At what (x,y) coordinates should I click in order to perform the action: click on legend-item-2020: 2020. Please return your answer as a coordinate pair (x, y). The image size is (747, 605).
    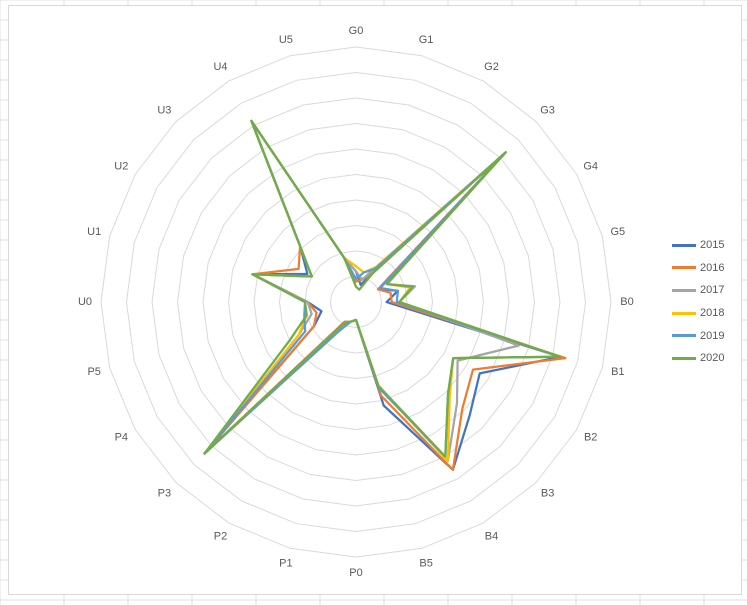
    Looking at the image, I should click on (707, 358).